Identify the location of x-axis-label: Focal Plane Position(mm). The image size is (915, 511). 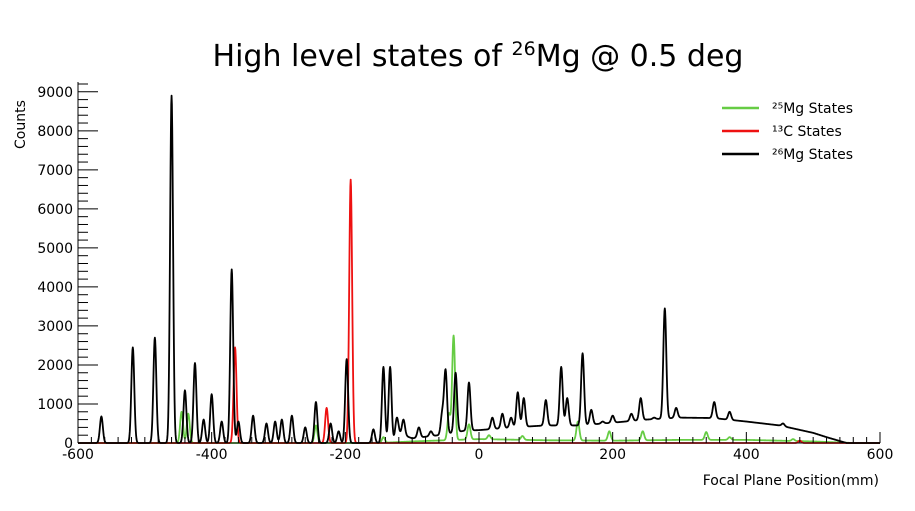
(791, 481).